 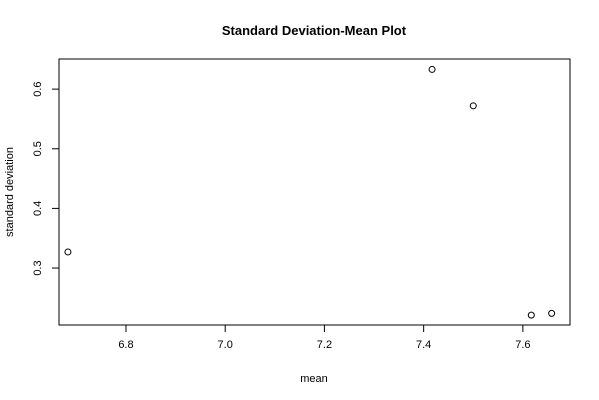 What do you see at coordinates (314, 379) in the screenshot?
I see `x-axis-label: mean` at bounding box center [314, 379].